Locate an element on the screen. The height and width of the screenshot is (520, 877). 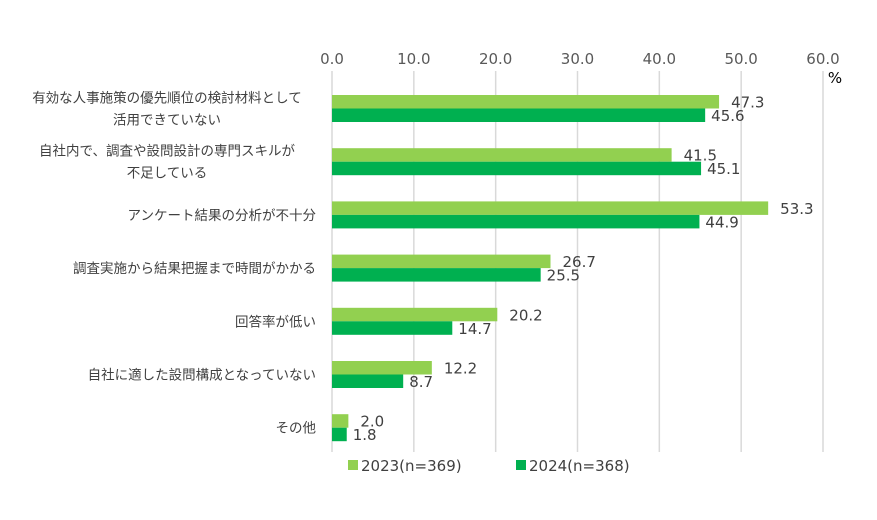
unit-label: % is located at coordinates (835, 78).